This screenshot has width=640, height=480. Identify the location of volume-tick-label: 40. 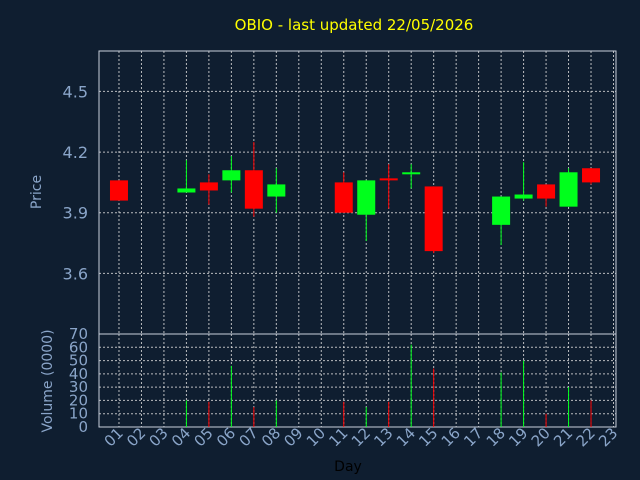
(78, 374).